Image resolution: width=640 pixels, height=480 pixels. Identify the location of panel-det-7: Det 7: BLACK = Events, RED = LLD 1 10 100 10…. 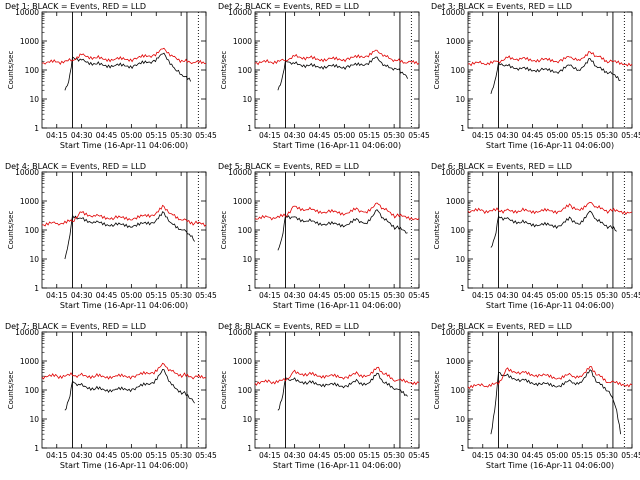
(111, 396).